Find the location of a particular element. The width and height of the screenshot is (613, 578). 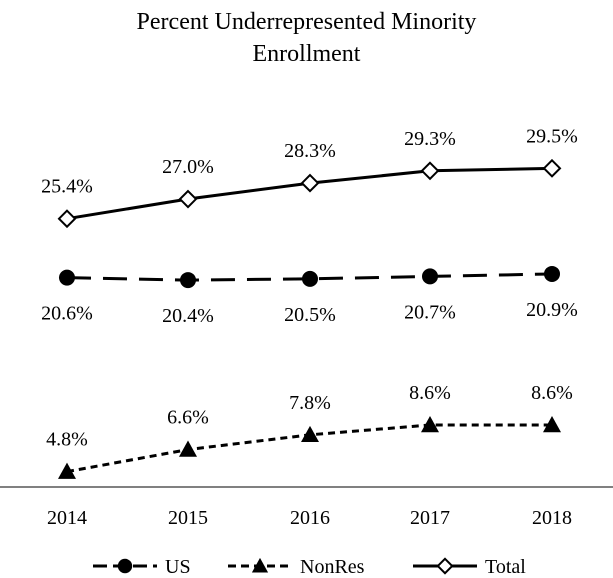

series-line-us is located at coordinates (309, 277).